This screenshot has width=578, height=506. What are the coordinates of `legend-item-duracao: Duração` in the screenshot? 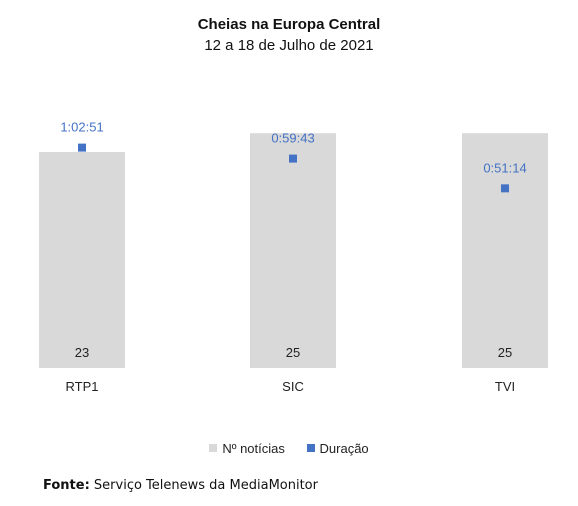 It's located at (337, 448).